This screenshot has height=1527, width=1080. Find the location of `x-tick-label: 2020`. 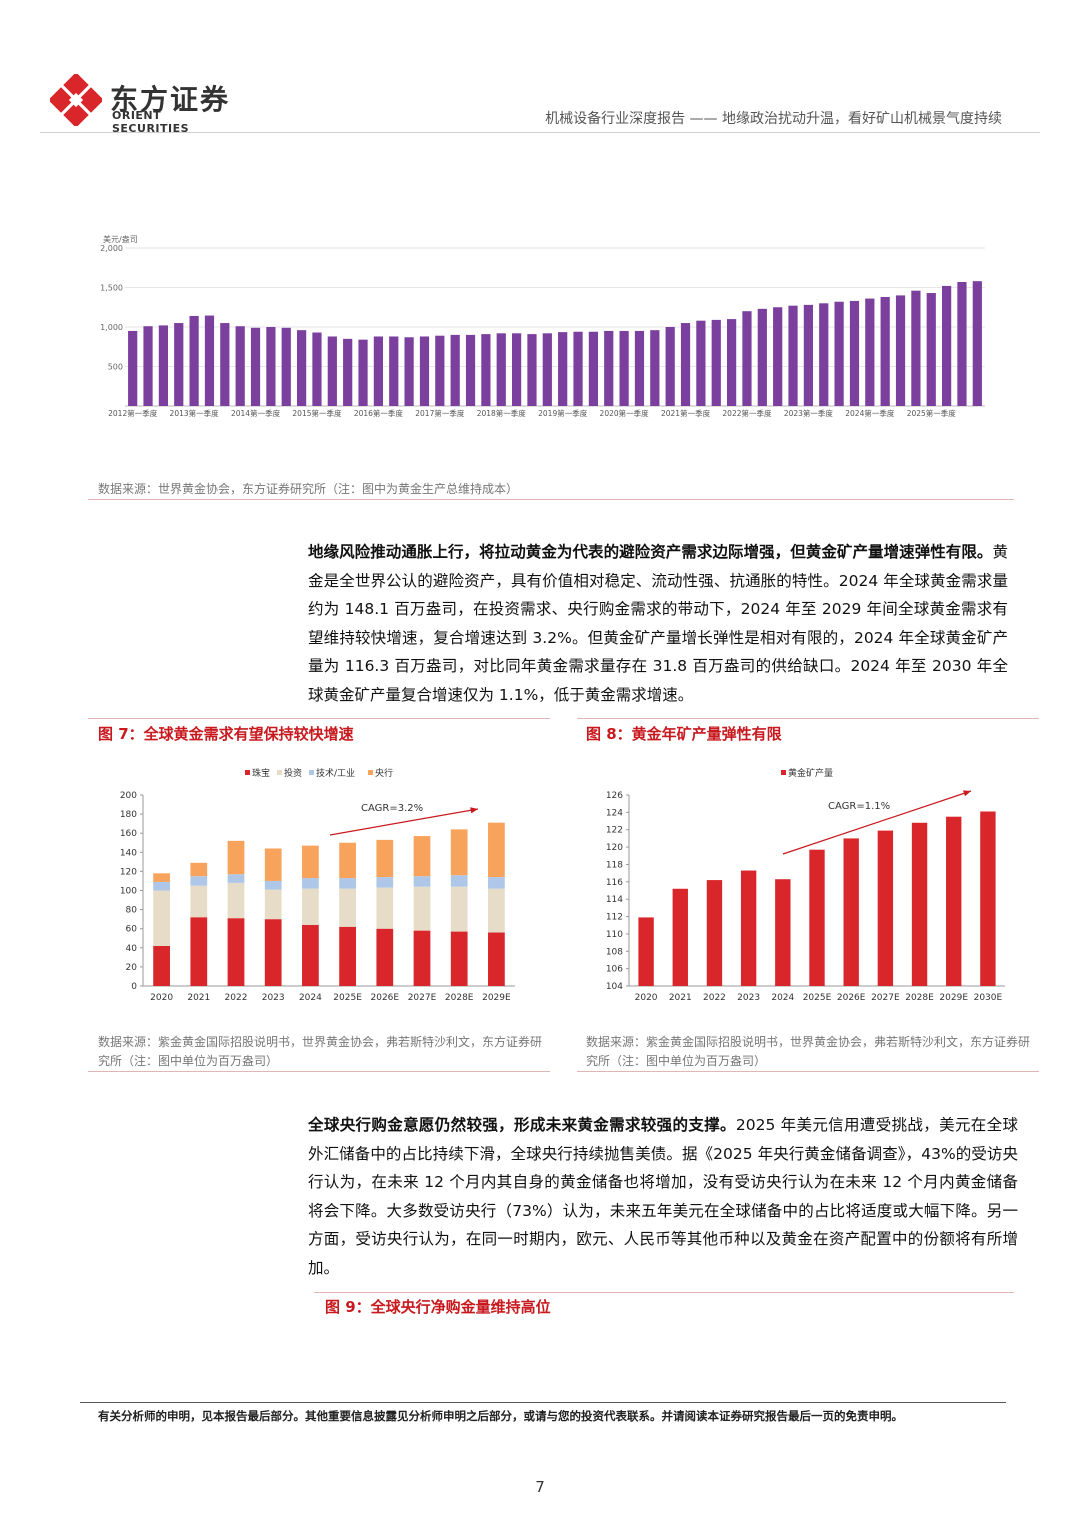

x-tick-label: 2020 is located at coordinates (646, 998).